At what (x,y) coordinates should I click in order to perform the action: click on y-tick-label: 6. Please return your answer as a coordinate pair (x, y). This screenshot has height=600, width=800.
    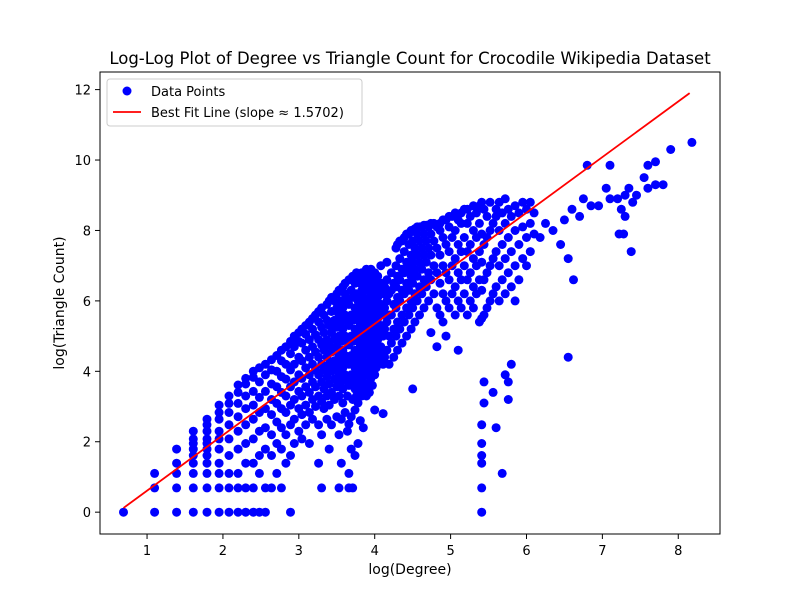
    Looking at the image, I should click on (87, 302).